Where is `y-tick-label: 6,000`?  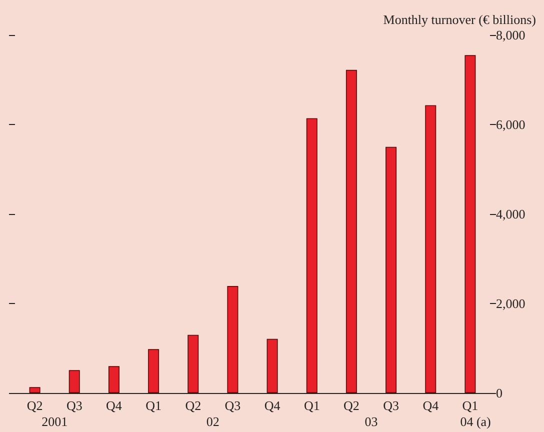 y-tick-label: 6,000 is located at coordinates (511, 124).